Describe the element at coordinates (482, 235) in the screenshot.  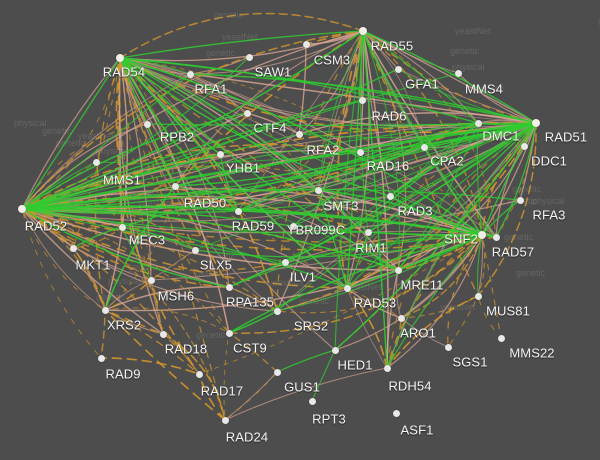
I see `node-snf2` at that location.